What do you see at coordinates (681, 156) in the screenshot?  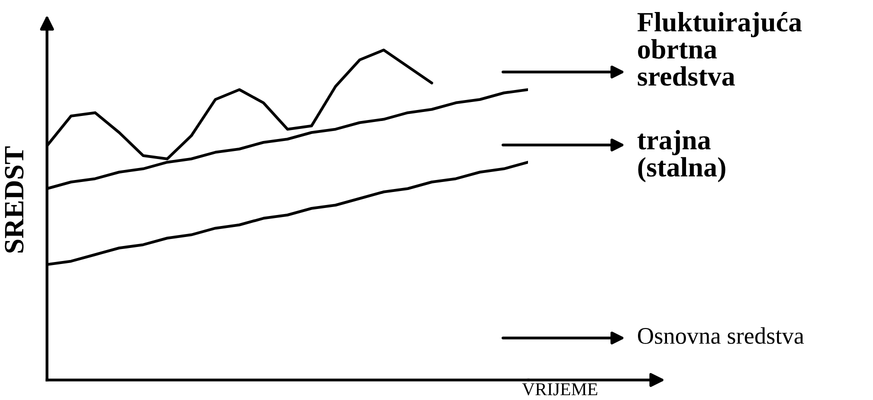 I see `text: trajna (stalna)` at bounding box center [681, 156].